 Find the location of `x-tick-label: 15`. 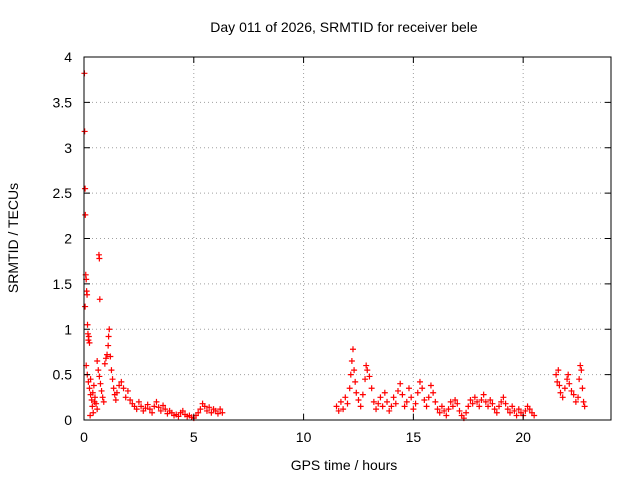

x-tick-label: 15 is located at coordinates (414, 437).